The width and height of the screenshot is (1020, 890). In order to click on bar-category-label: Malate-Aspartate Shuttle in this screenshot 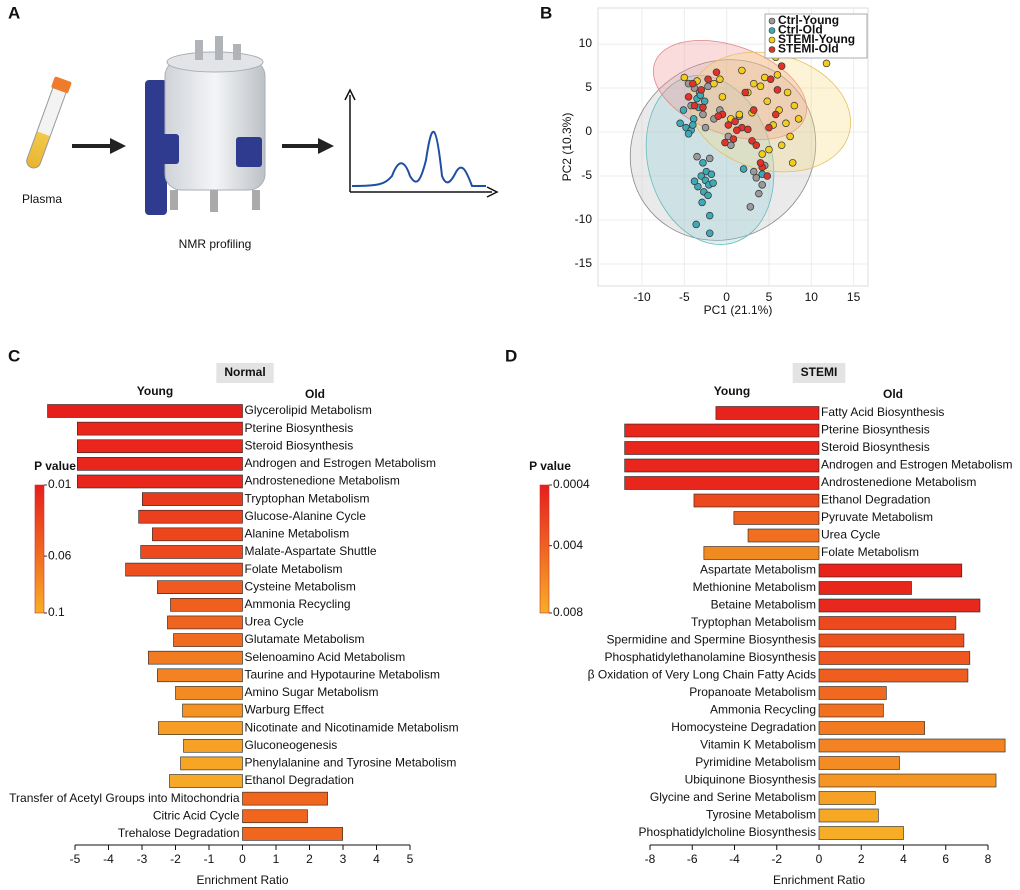, I will do `click(311, 551)`.